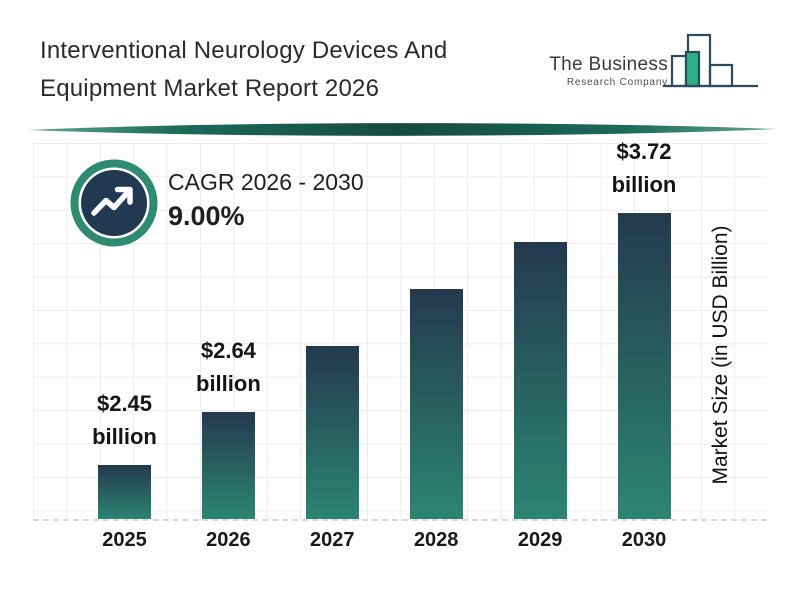 This screenshot has width=800, height=600. Describe the element at coordinates (608, 64) in the screenshot. I see `logo-name: The Business` at that location.